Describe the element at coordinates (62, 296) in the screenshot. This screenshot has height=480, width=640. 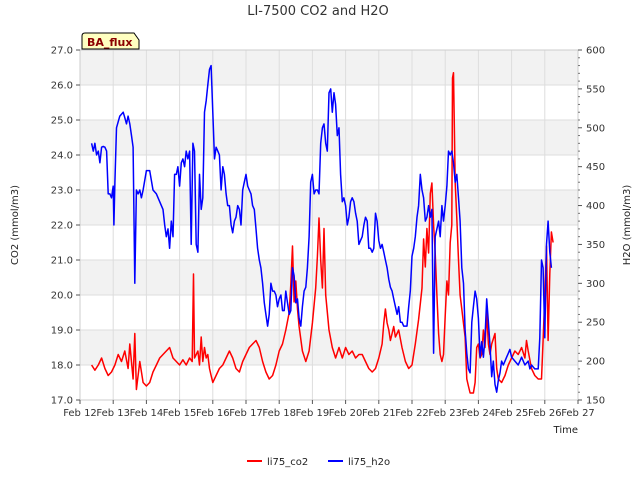
I see `y-left-tick-label: 20.0` at that location.